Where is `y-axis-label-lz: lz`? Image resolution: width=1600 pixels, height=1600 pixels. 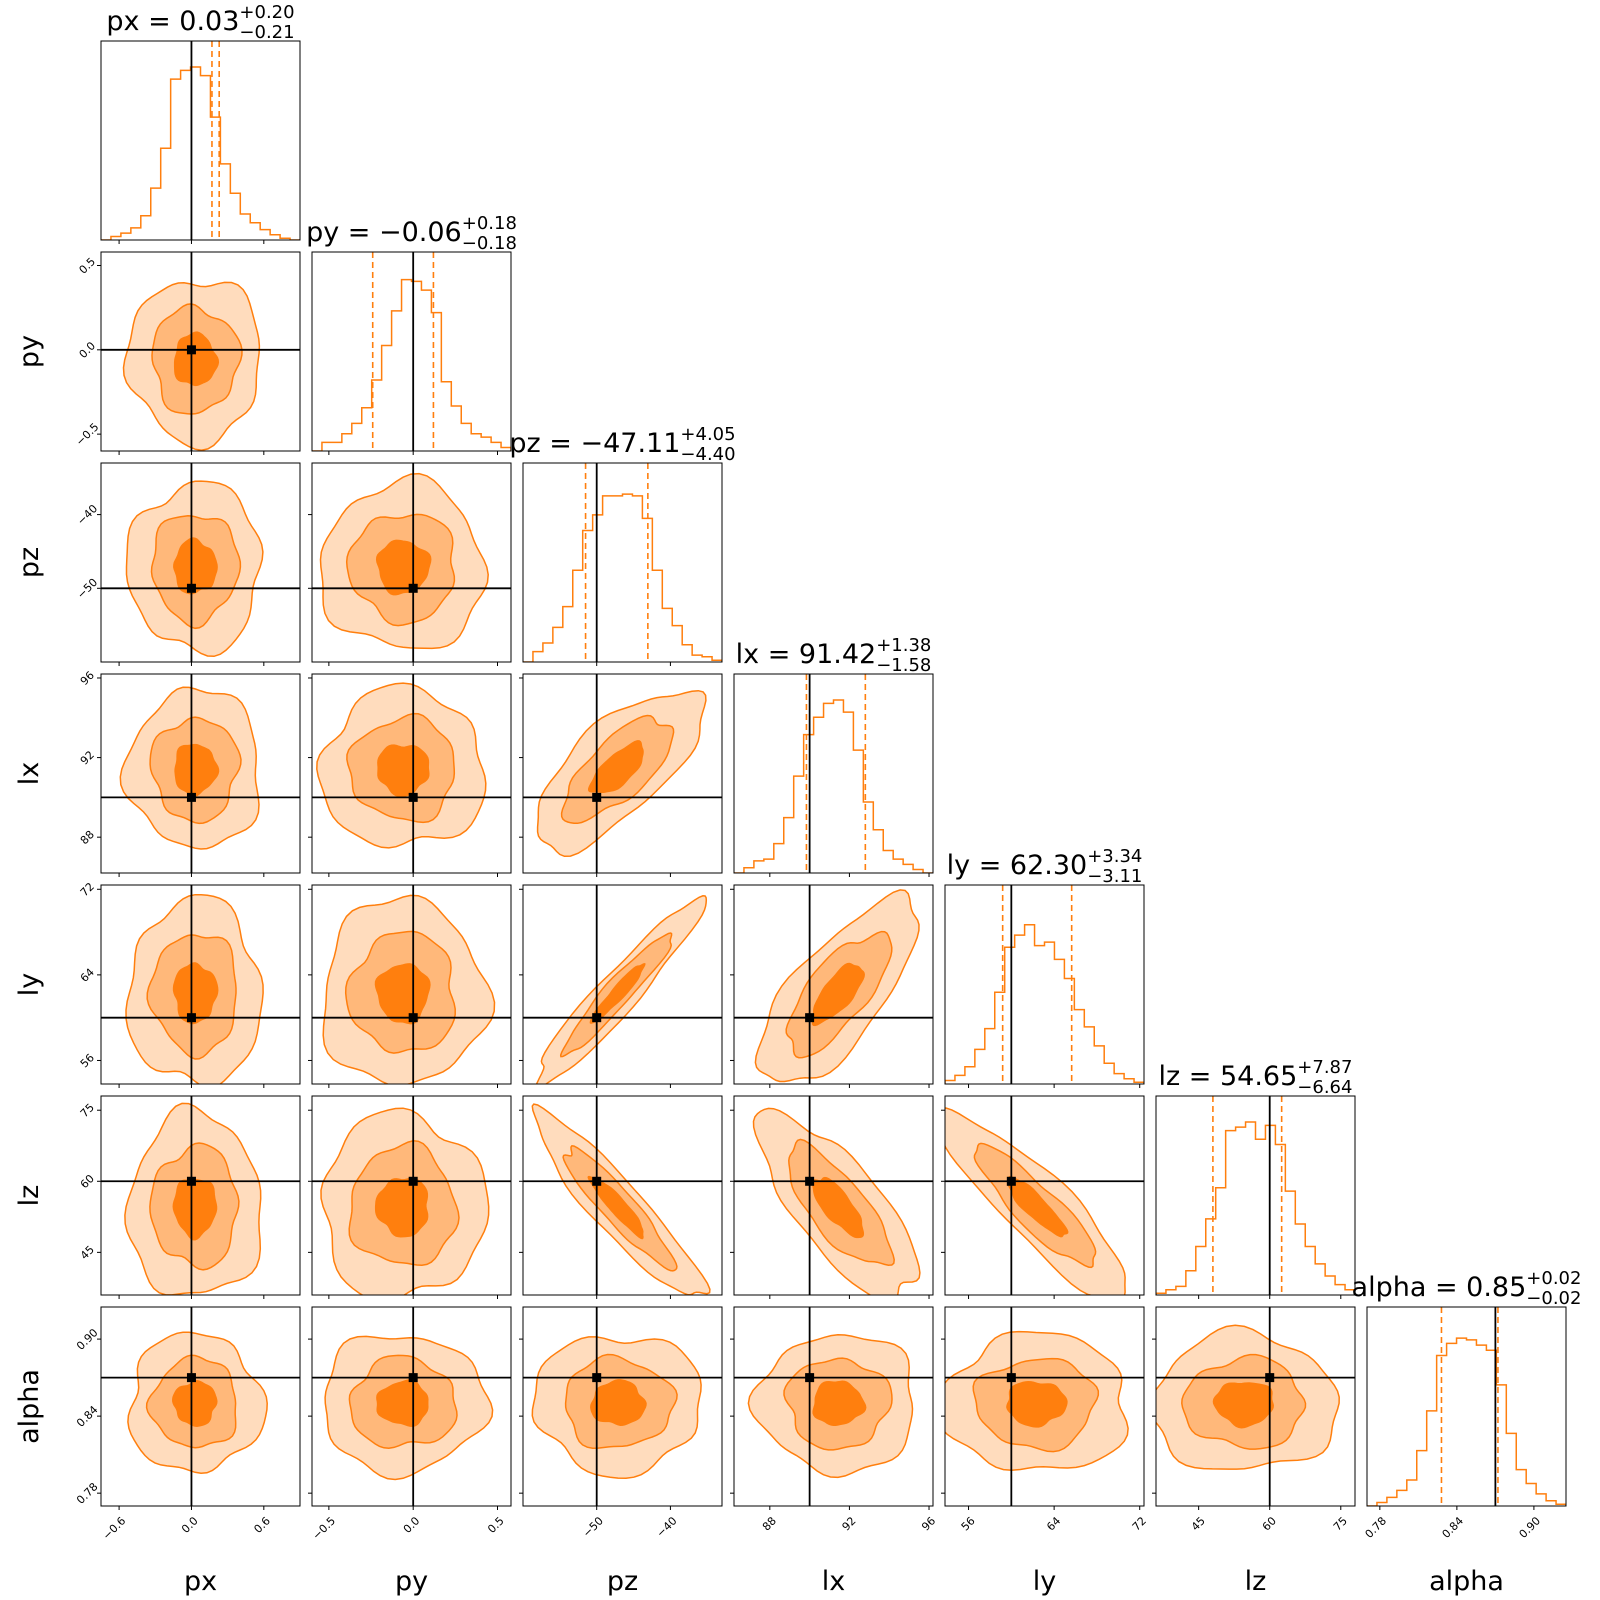 y-axis-label-lz: lz is located at coordinates (29, 1196).